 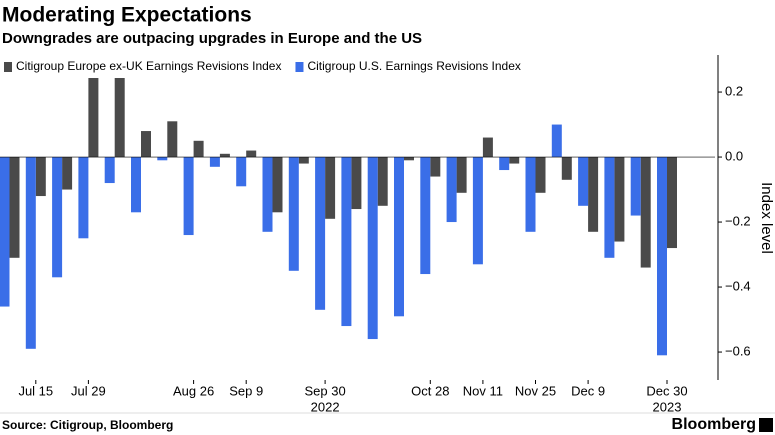 What do you see at coordinates (430, 390) in the screenshot?
I see `x-tick-label: Oct 28` at bounding box center [430, 390].